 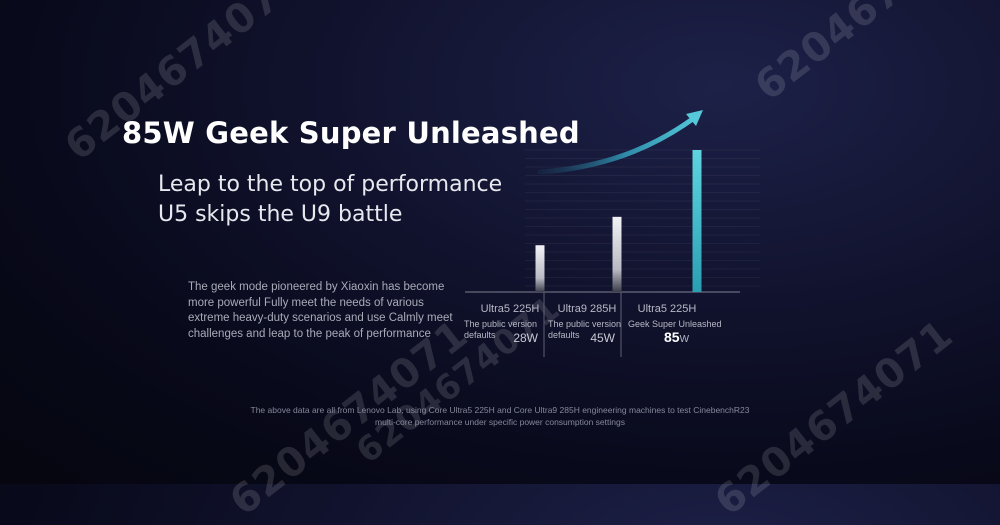 I want to click on trend-arrow, so click(x=620, y=142).